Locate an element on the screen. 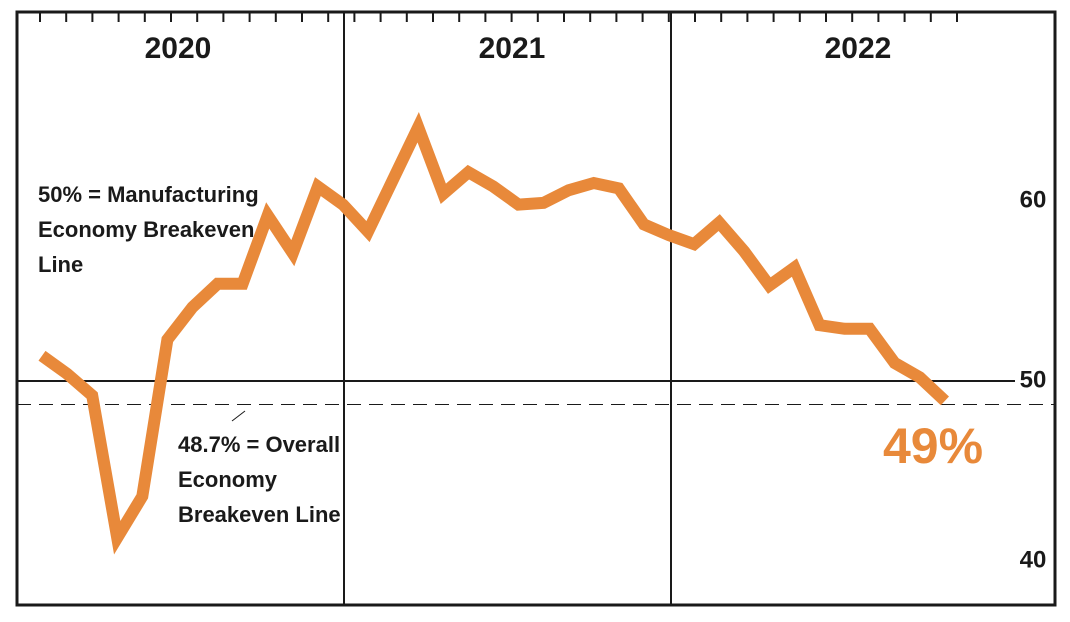 The width and height of the screenshot is (1070, 622). annotation: 50% = Manufacturing is located at coordinates (148, 194).